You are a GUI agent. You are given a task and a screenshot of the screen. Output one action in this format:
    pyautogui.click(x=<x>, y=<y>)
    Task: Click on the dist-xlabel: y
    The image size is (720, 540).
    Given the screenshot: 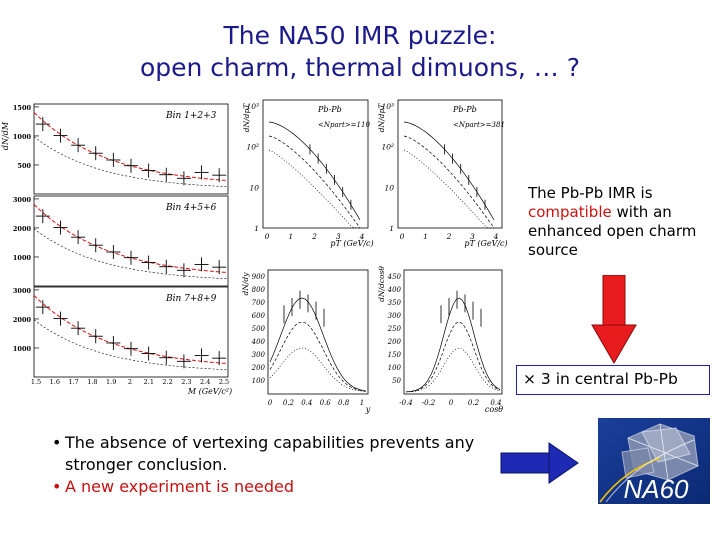 What is the action you would take?
    pyautogui.click(x=368, y=409)
    